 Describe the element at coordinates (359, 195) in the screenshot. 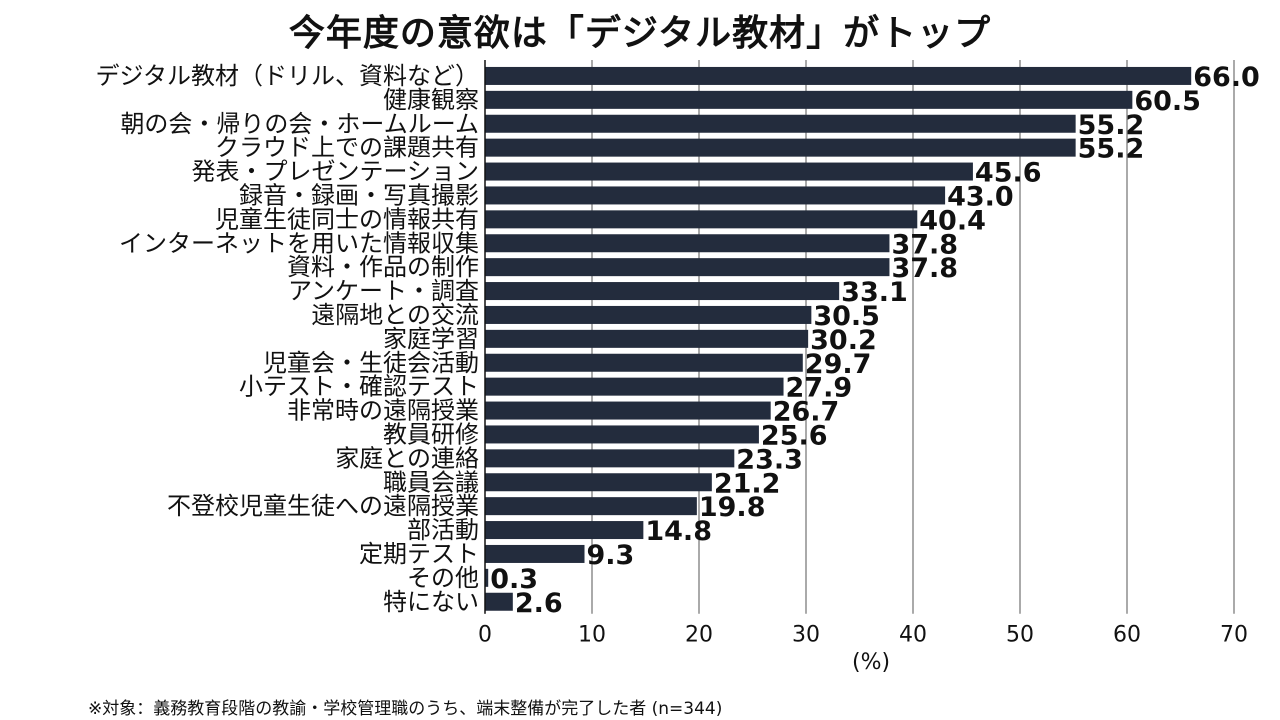

I see `category-label: 録音・録画・写真撮影` at that location.